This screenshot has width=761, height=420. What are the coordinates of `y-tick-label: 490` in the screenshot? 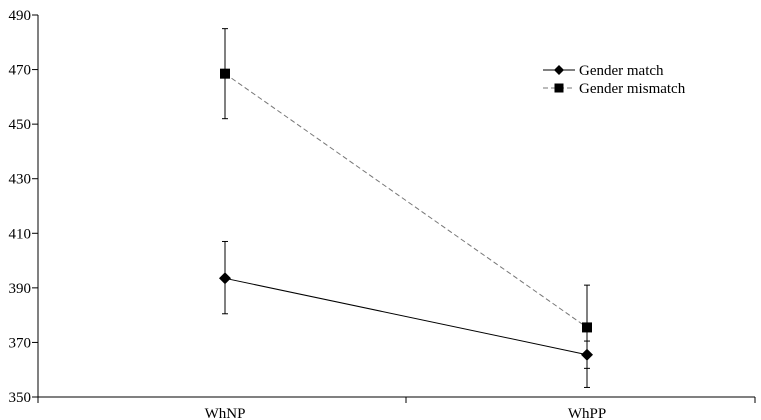 It's located at (20, 16).